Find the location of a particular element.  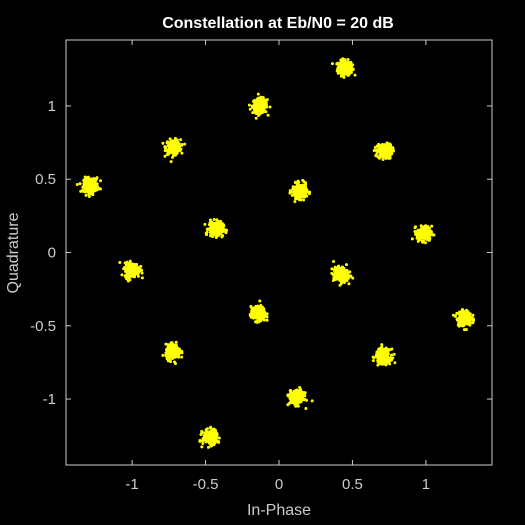

y-tick-label: -0.5 is located at coordinates (43, 326).